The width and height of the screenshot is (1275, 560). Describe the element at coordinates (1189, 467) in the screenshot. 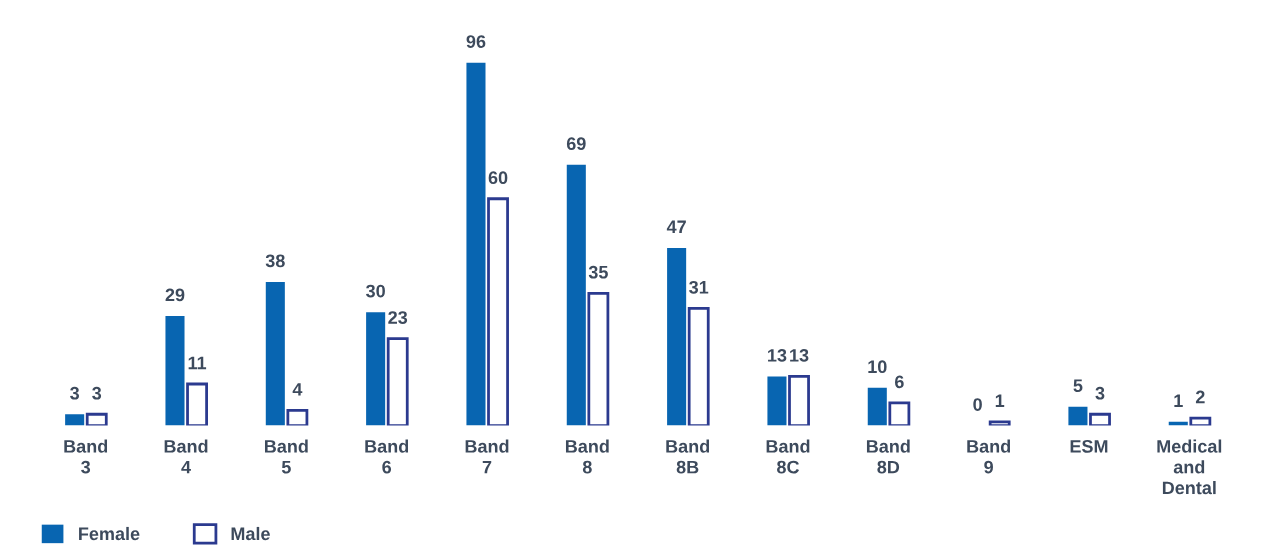

I see `x-tick-label: Medical and Dental` at that location.